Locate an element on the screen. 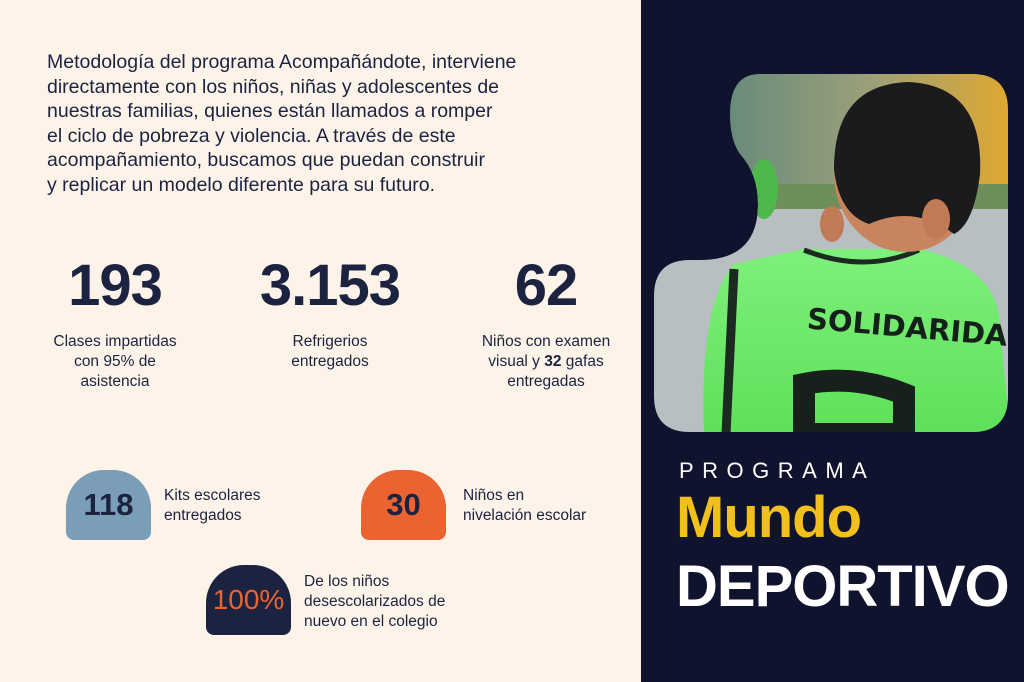  badge-leveling: 30 is located at coordinates (403, 505).